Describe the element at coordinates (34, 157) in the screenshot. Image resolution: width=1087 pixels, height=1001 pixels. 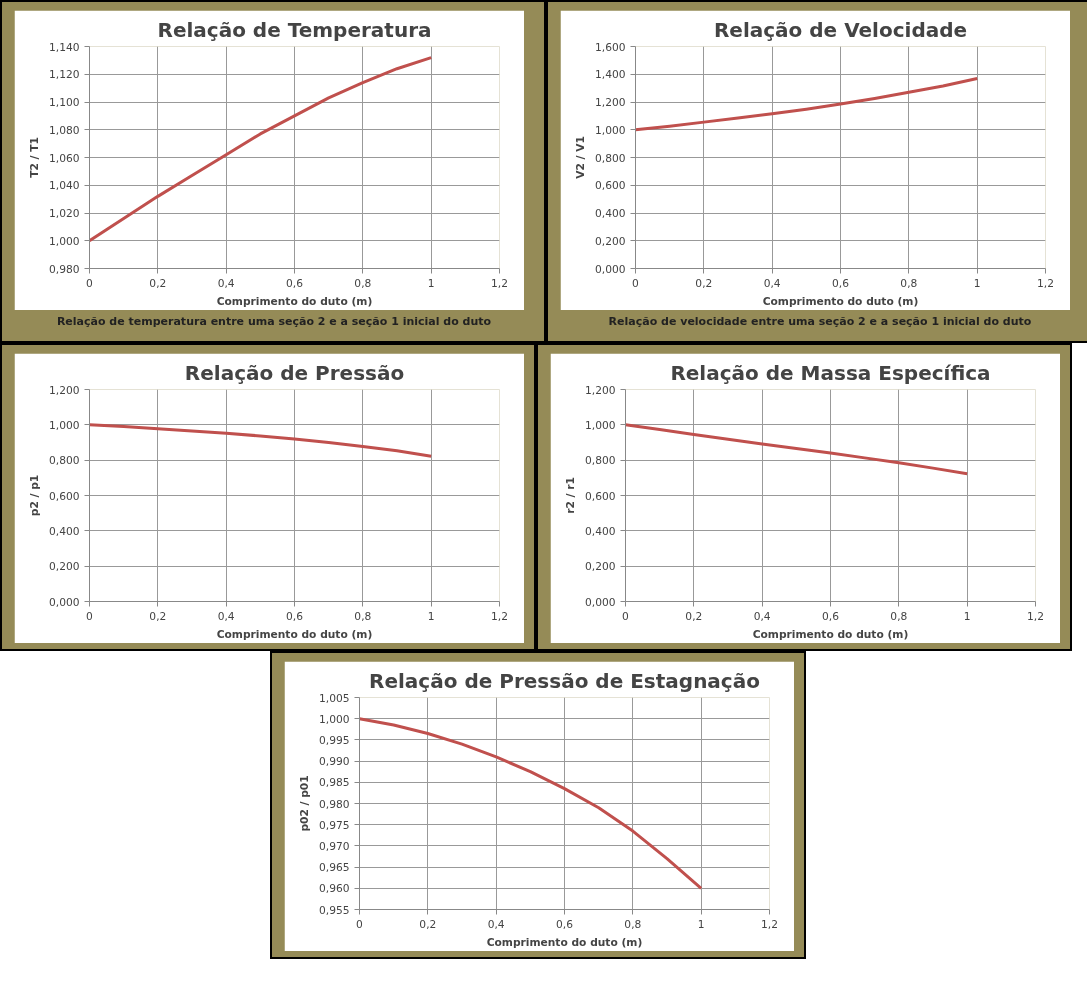
I see `y-axis-title: T2 / T1` at that location.